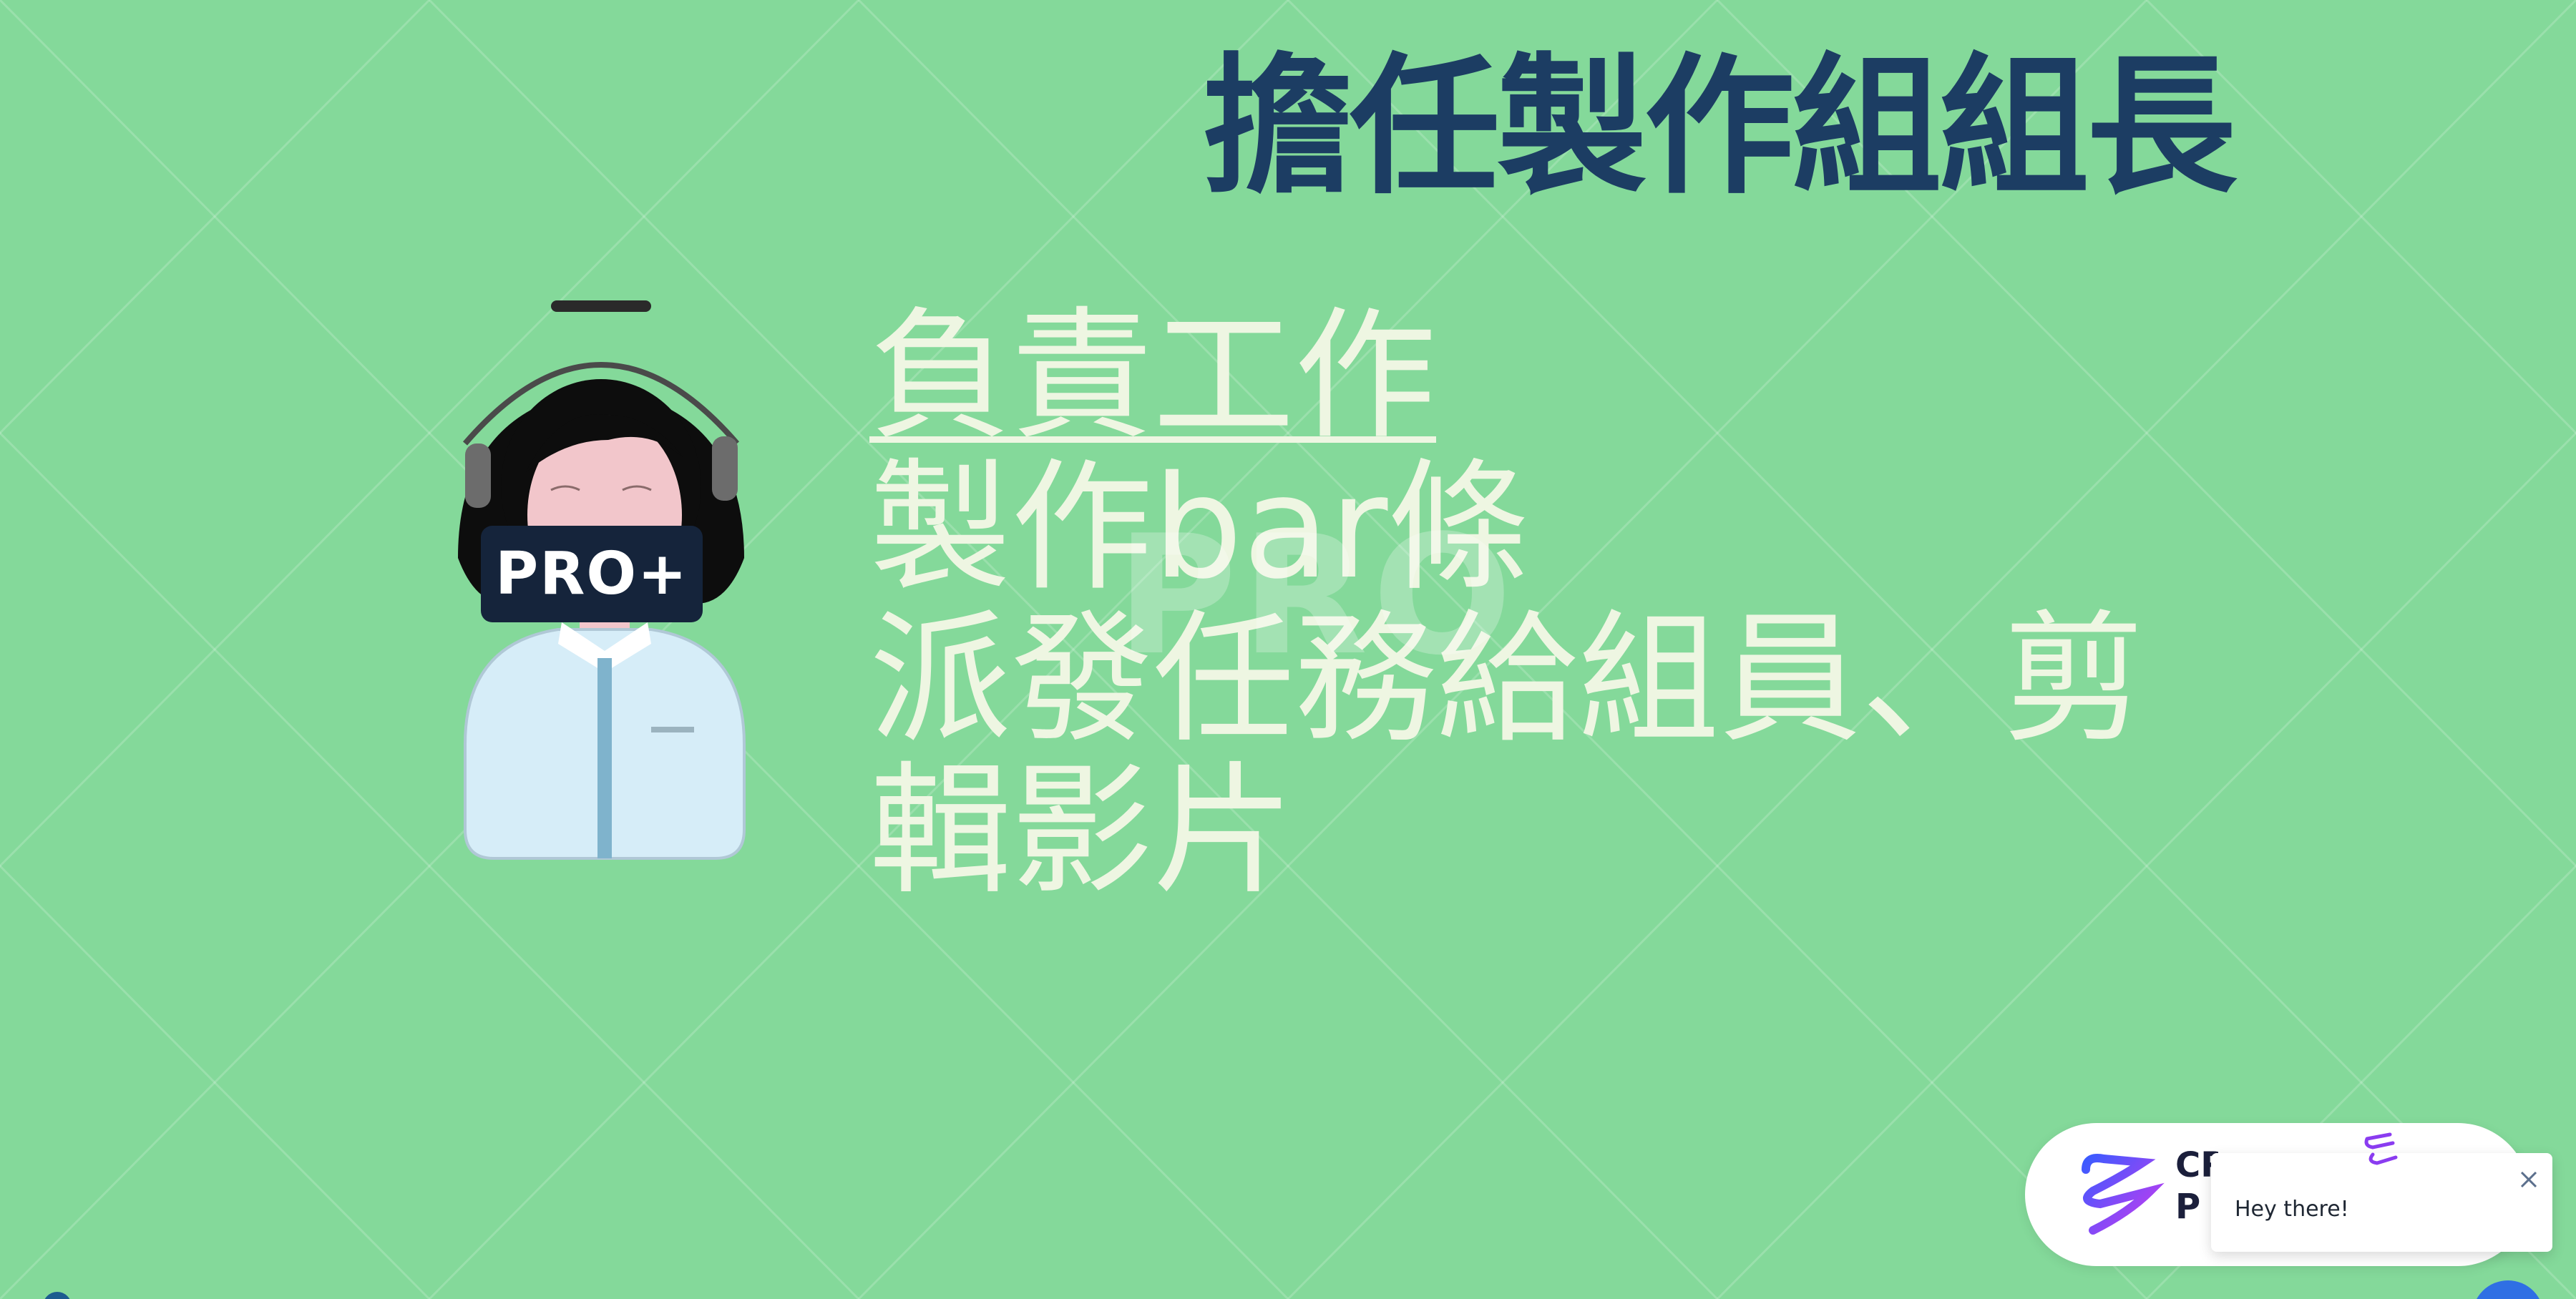  Describe the element at coordinates (592, 574) in the screenshot. I see `pro-plus-badge: PRO+` at that location.